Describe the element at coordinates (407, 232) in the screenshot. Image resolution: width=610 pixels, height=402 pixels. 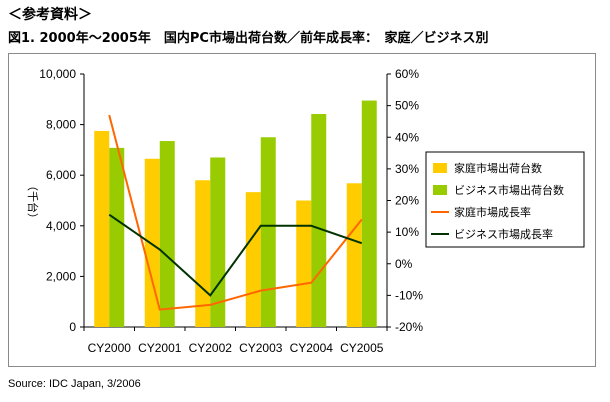
I see `y2-tick-label: 10%` at that location.